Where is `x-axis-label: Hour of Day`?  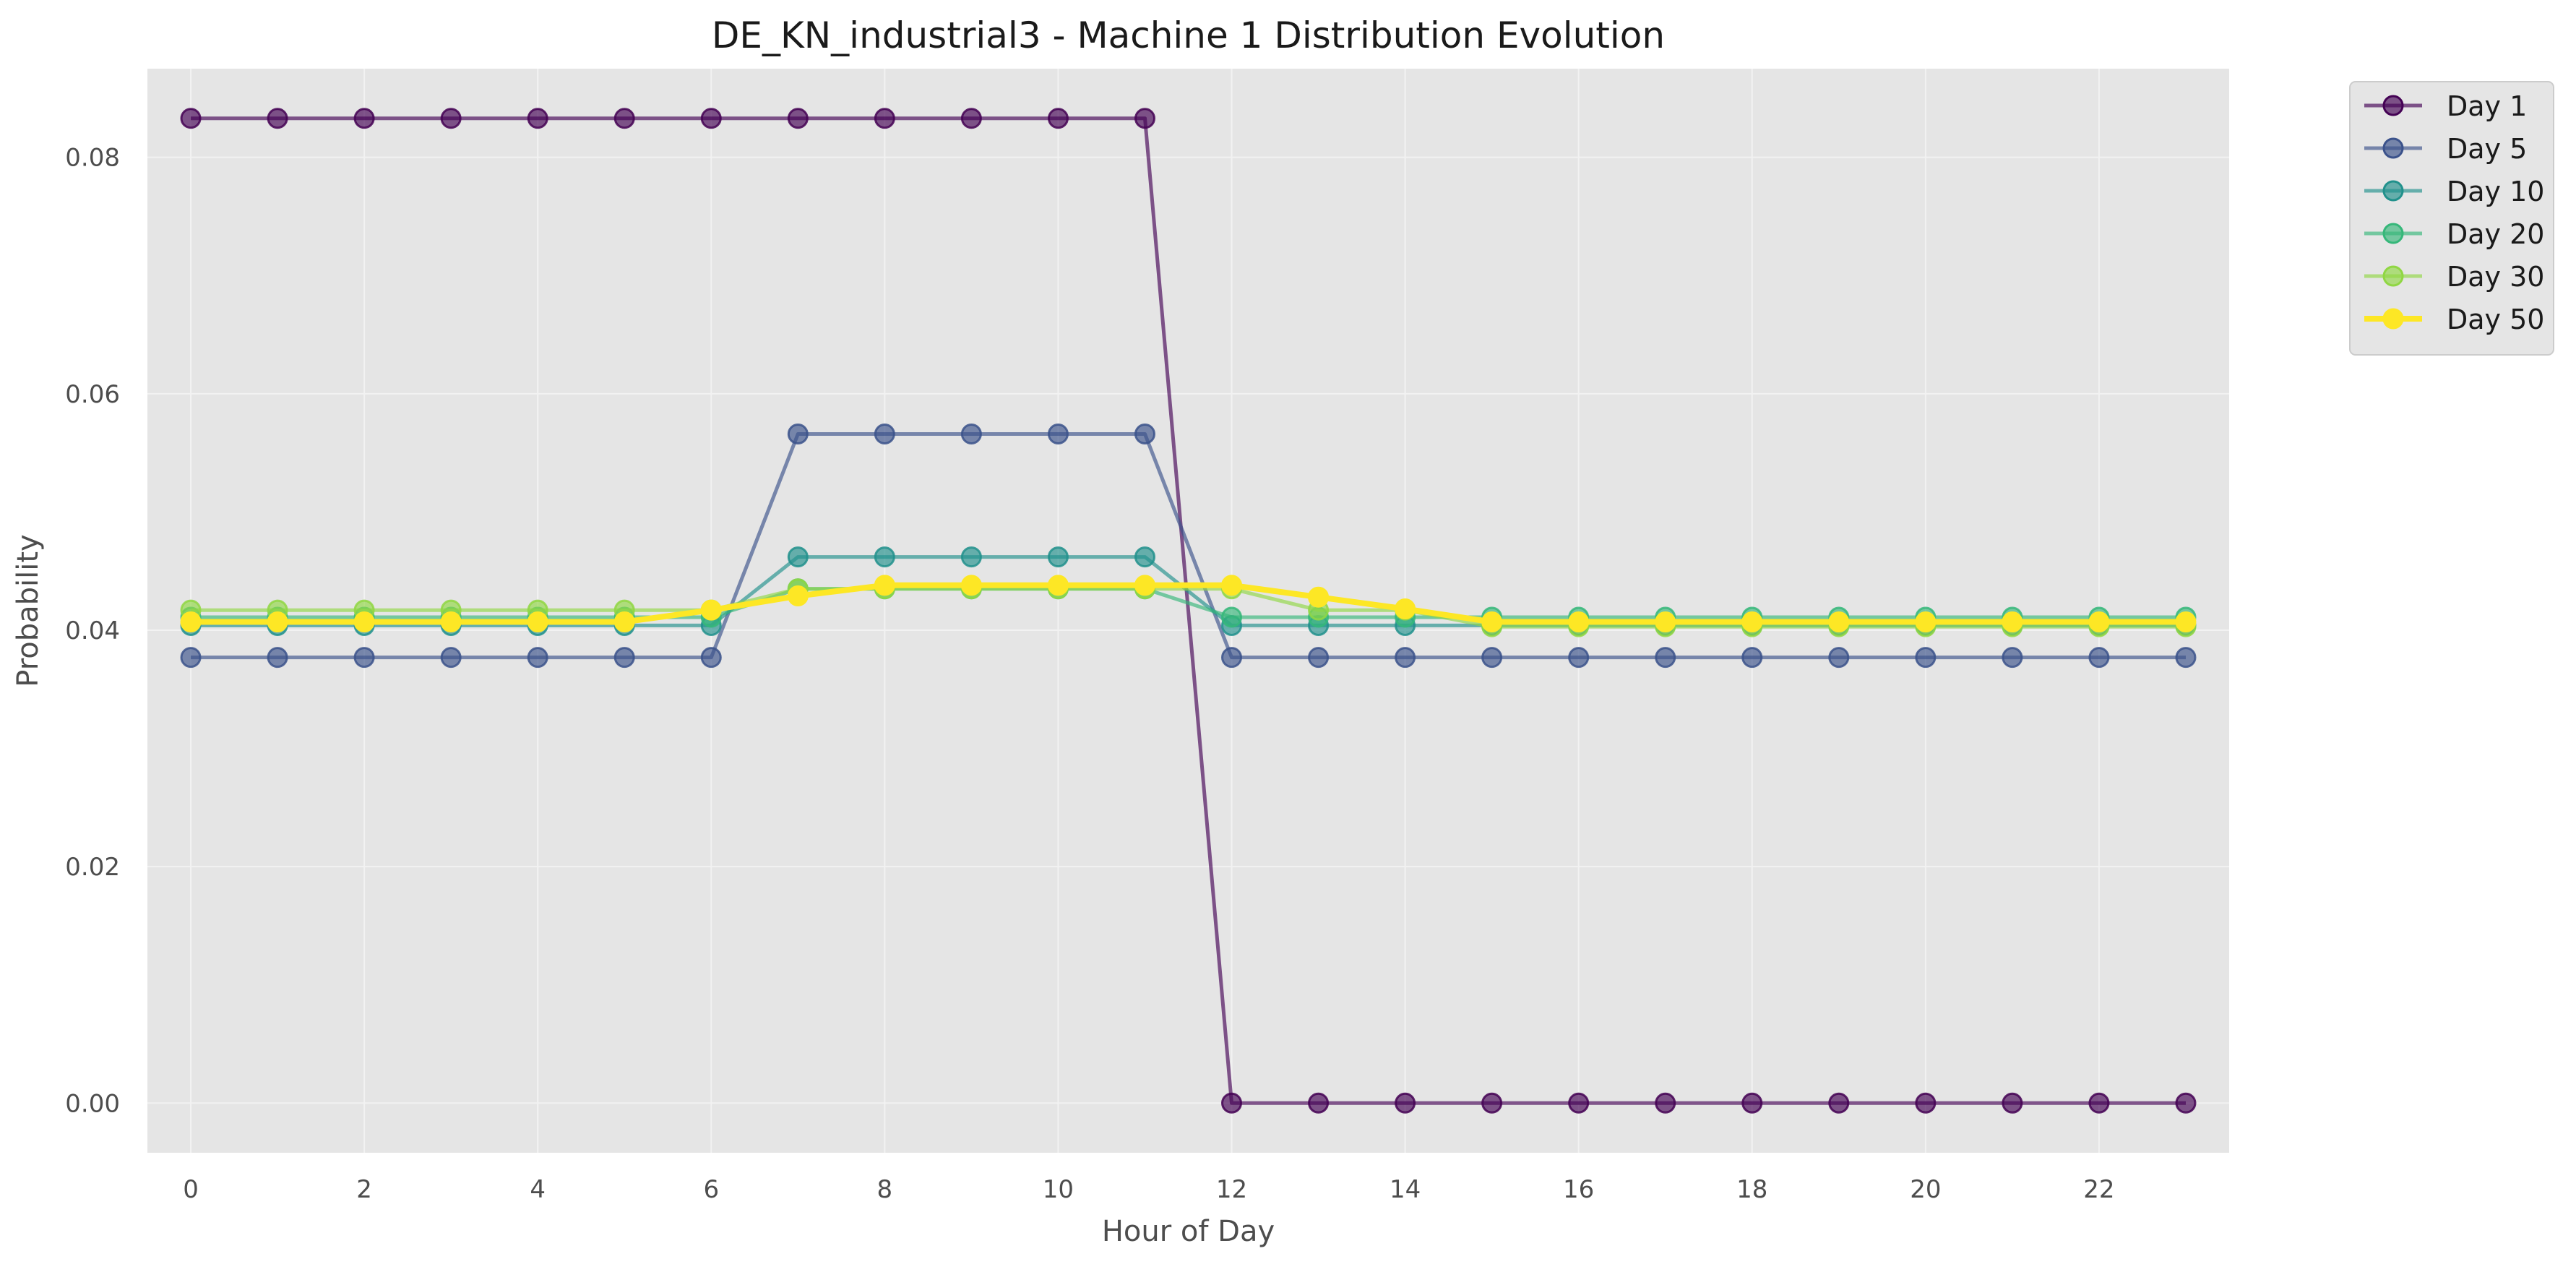 x-axis-label: Hour of Day is located at coordinates (1188, 1231).